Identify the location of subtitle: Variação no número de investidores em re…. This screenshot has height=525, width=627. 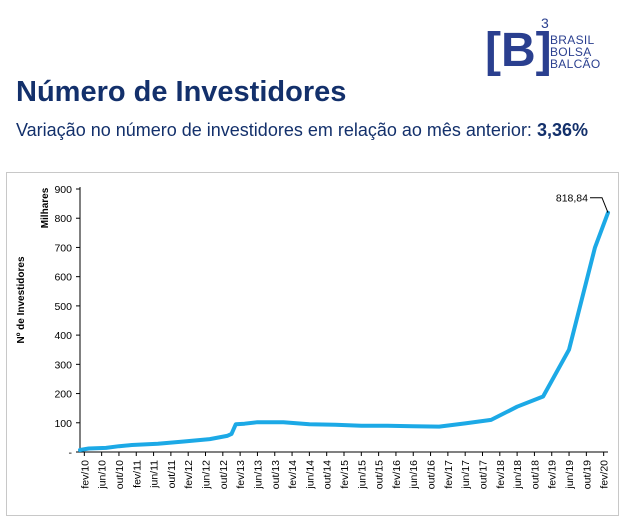
(302, 130).